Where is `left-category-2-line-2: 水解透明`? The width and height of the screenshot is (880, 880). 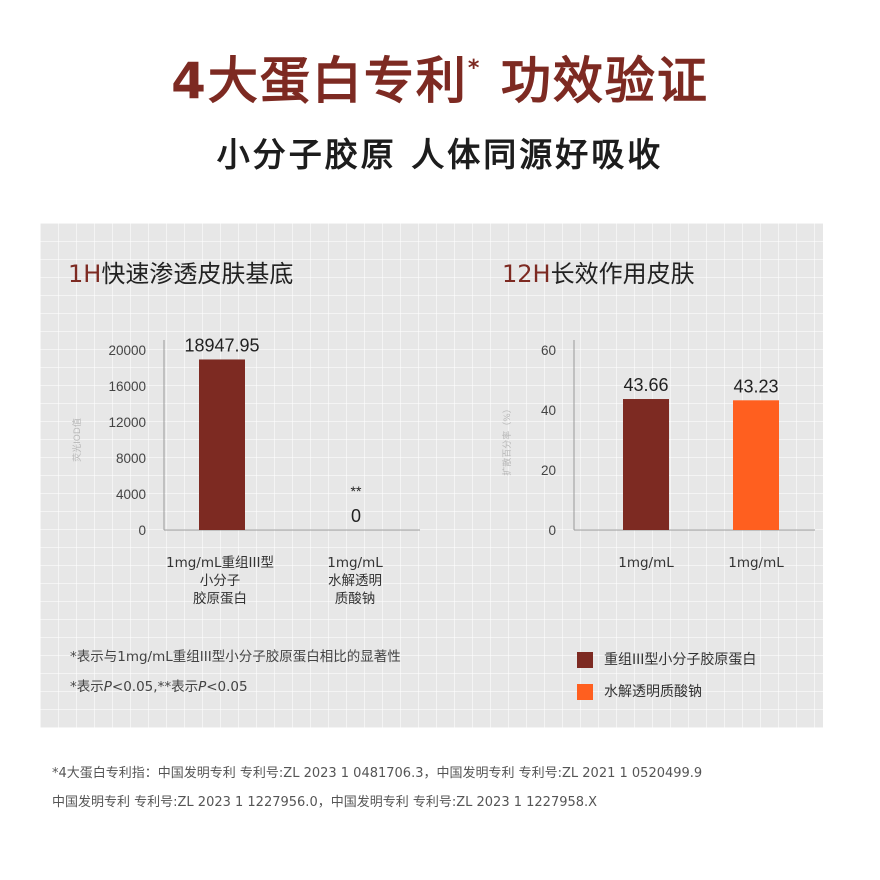 left-category-2-line-2: 水解透明 is located at coordinates (355, 581).